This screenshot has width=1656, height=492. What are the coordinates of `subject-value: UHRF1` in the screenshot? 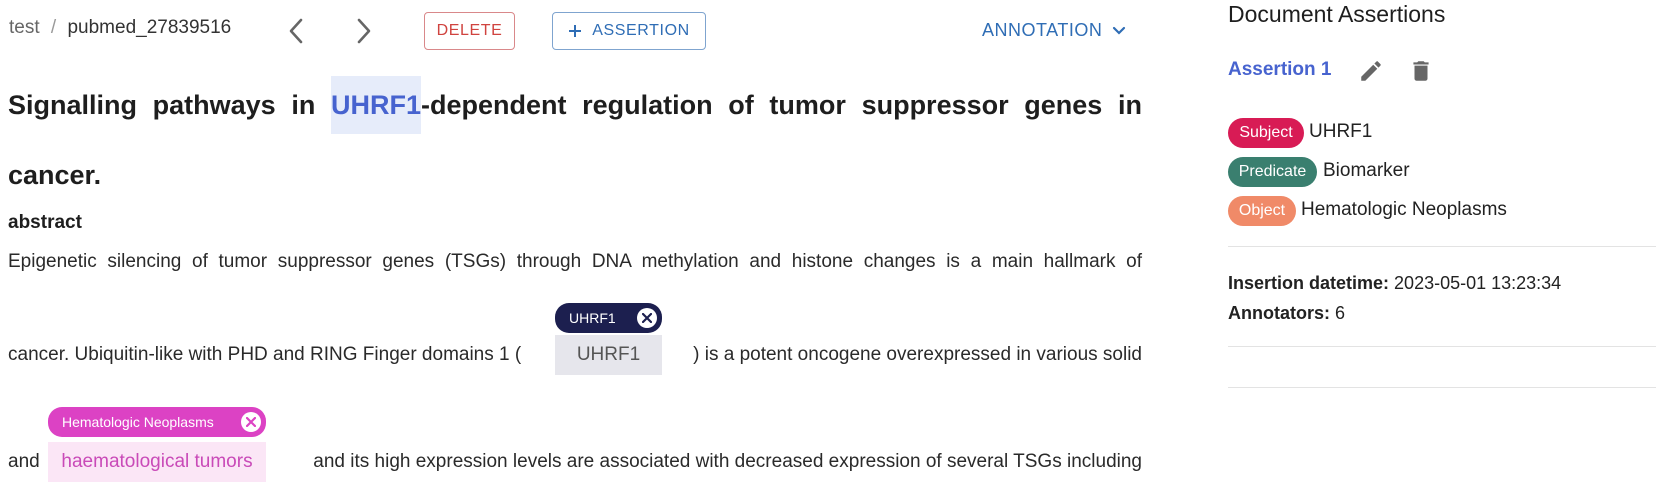 It's located at (1341, 131).